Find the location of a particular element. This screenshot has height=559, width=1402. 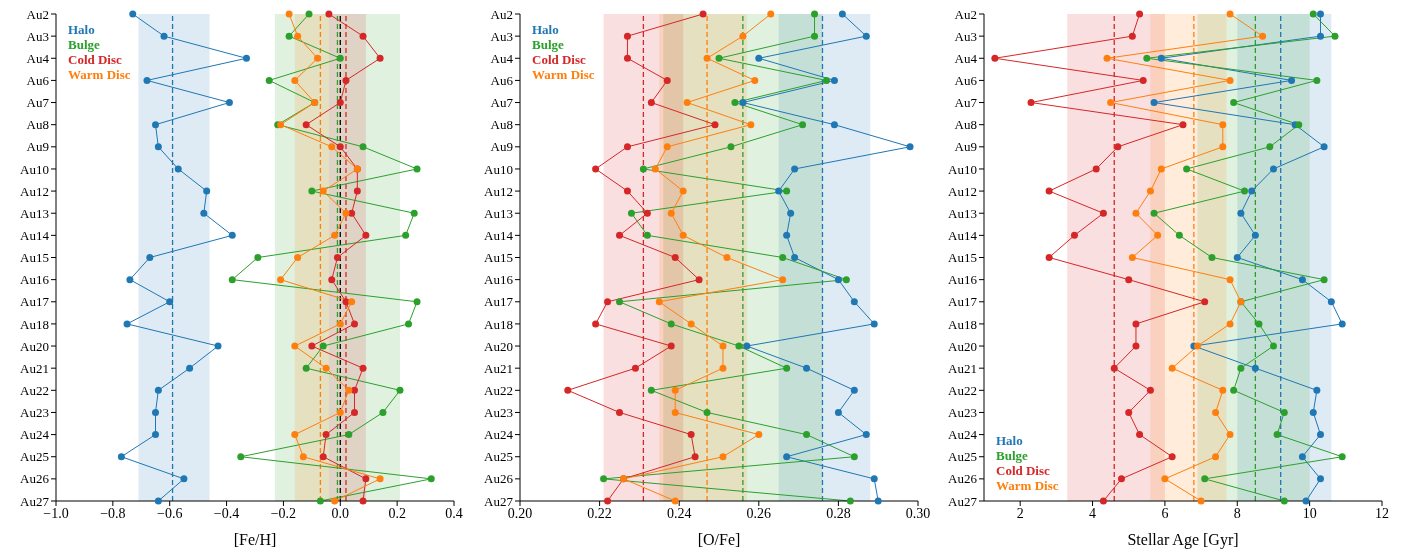

x-tick-label: 0.26 is located at coordinates (759, 513).